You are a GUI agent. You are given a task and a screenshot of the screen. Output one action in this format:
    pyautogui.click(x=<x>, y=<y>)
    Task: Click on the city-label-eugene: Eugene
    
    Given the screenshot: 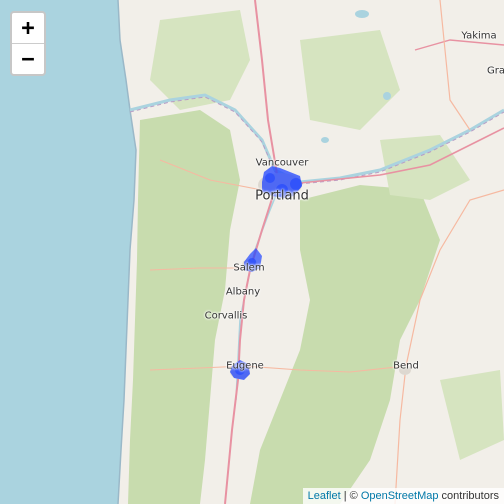 What is the action you would take?
    pyautogui.click(x=245, y=366)
    